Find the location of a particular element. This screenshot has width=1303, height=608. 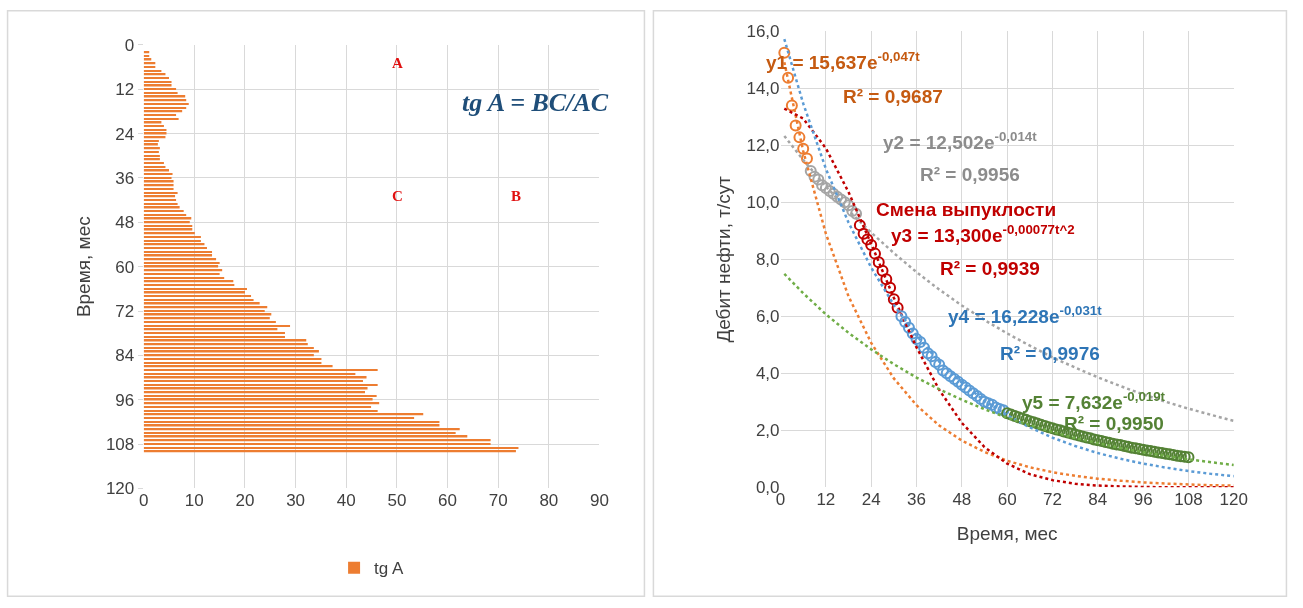

annotation: R² = 0,9939 is located at coordinates (990, 268).